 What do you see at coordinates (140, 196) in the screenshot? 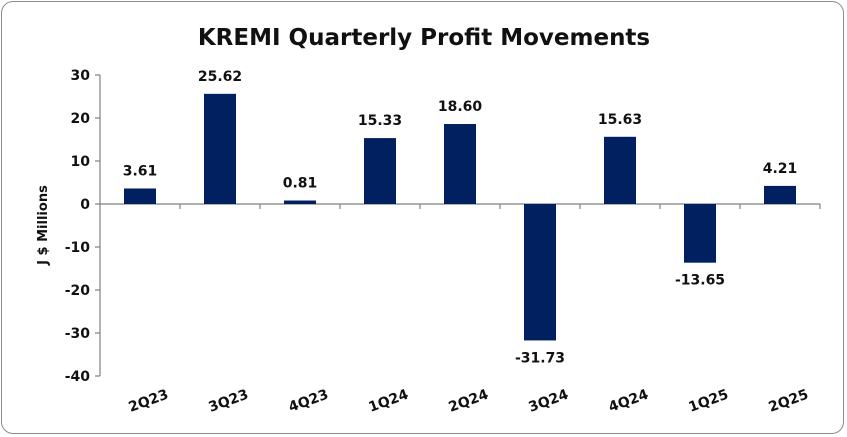
I see `bar-2Q23` at bounding box center [140, 196].